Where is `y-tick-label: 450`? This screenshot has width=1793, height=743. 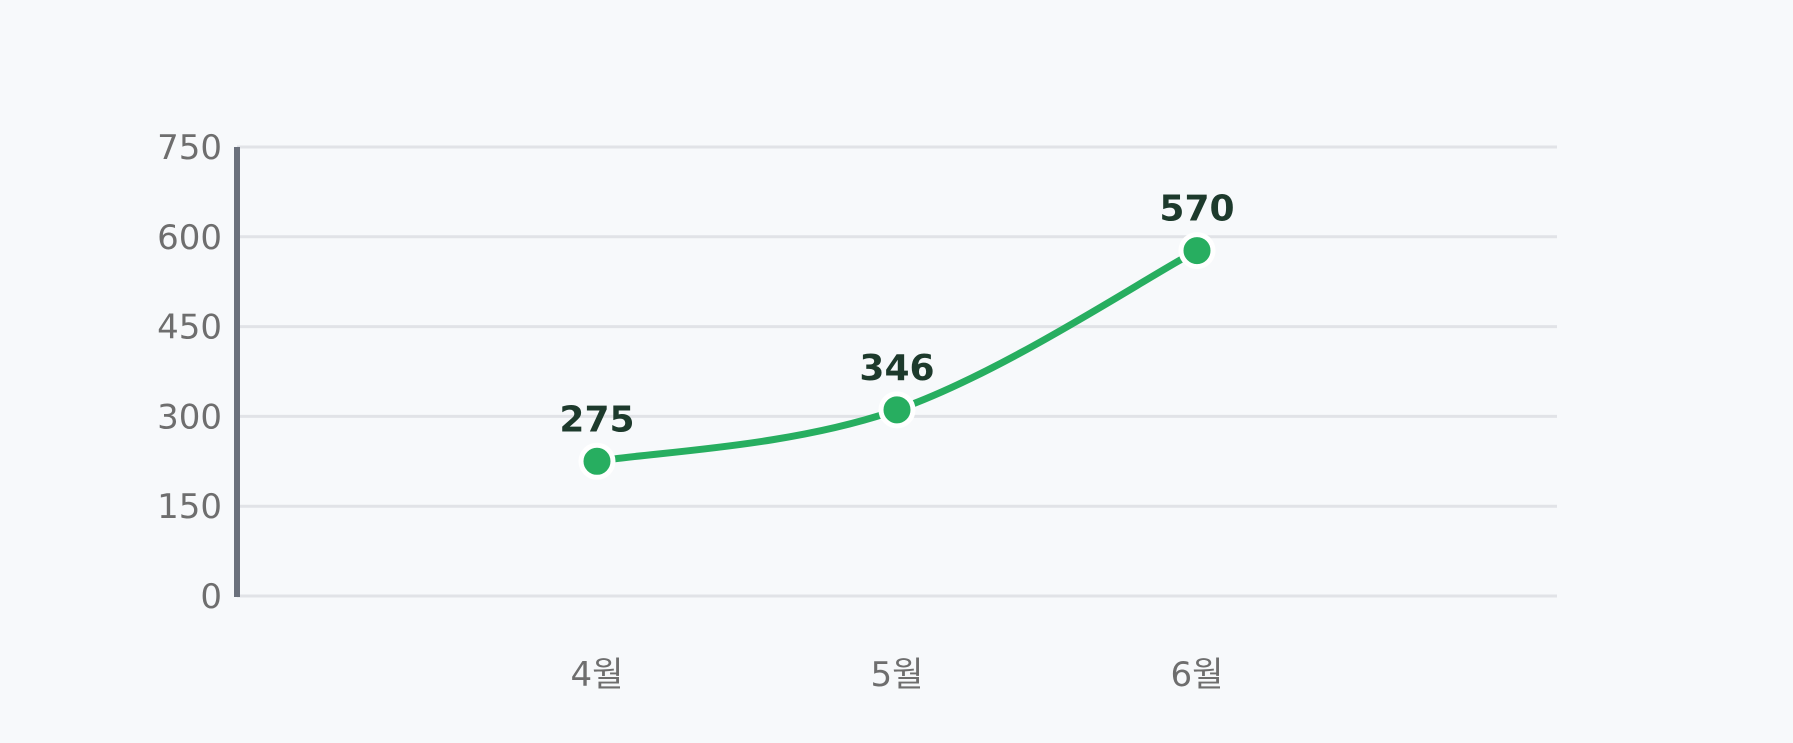
y-tick-label: 450 is located at coordinates (189, 328).